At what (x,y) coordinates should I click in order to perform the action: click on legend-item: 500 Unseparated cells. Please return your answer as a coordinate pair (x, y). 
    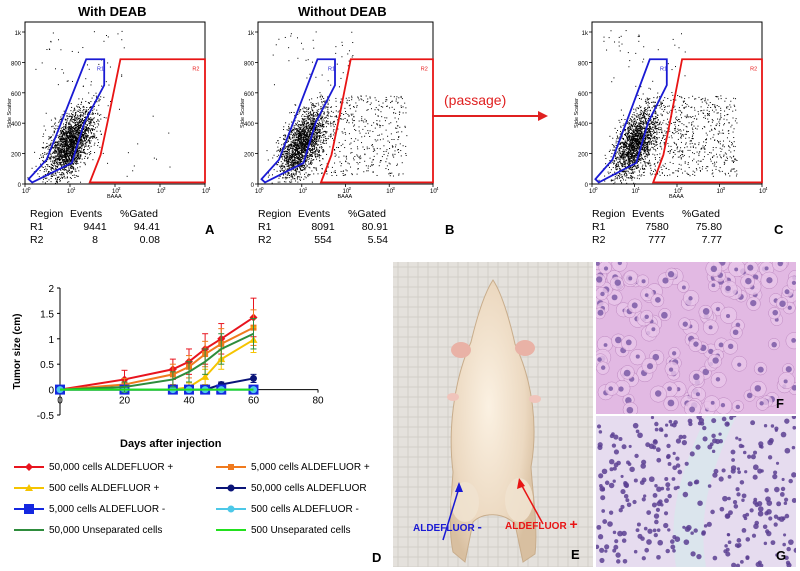
    Looking at the image, I should click on (282, 530).